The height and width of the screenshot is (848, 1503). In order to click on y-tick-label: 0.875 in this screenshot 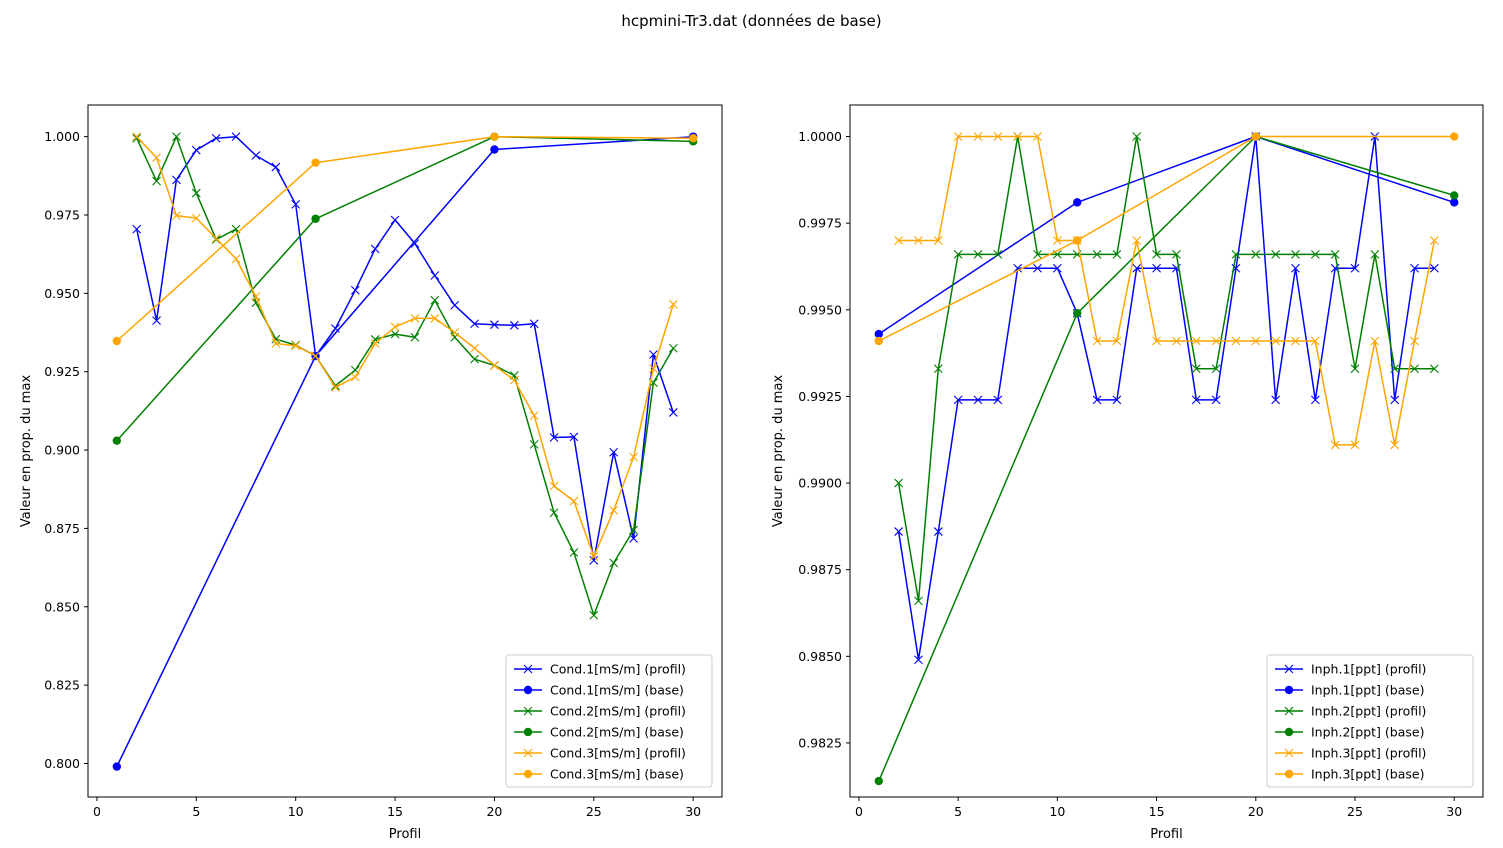, I will do `click(62, 528)`.